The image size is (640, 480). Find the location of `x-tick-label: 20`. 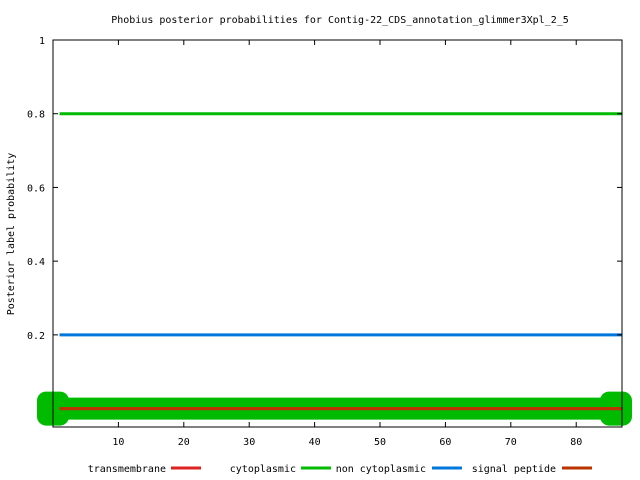

x-tick-label: 20 is located at coordinates (184, 442).